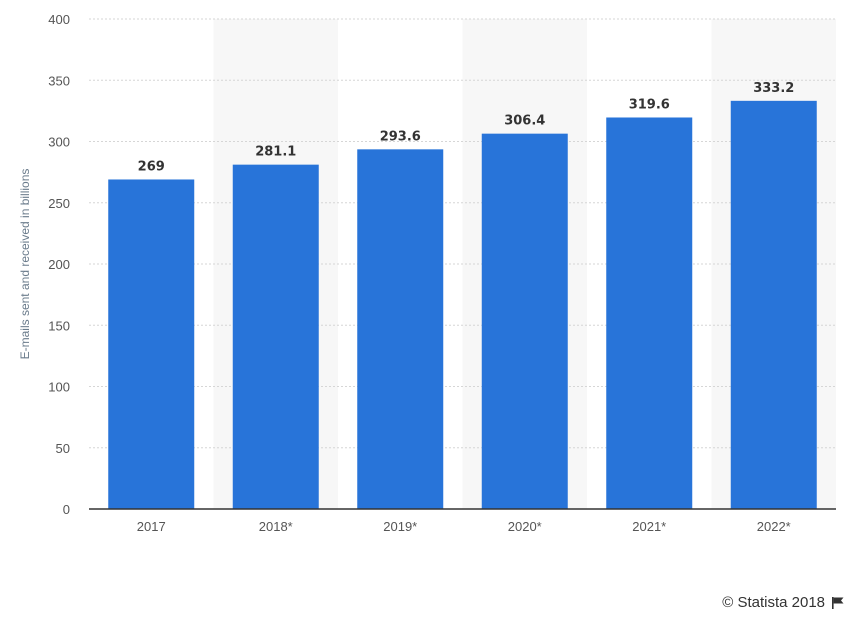  What do you see at coordinates (276, 526) in the screenshot?
I see `x-tick-label: 2018*` at bounding box center [276, 526].